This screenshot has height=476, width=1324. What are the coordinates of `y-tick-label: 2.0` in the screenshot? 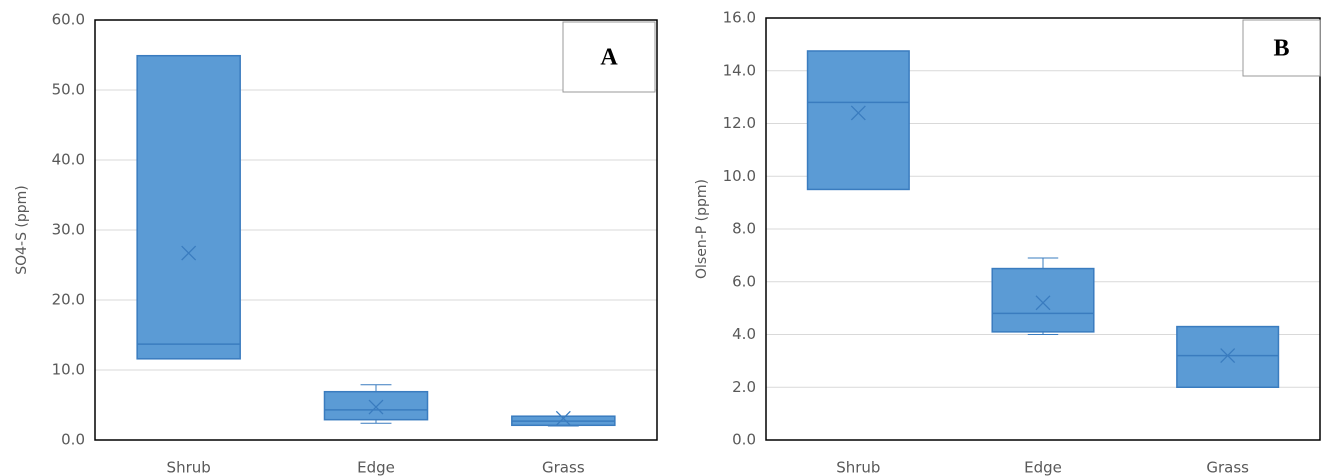 It's located at (744, 387).